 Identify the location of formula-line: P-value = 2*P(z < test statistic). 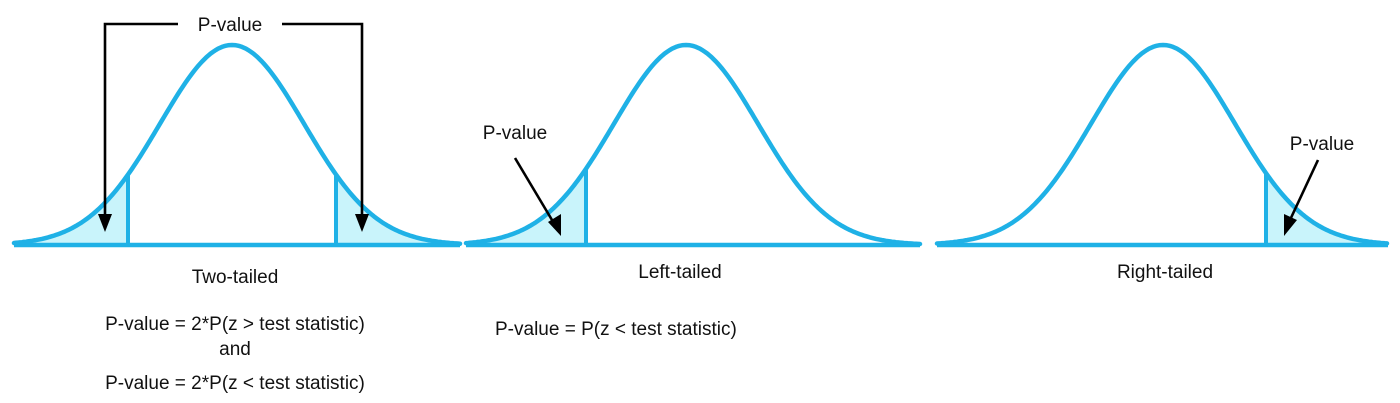
(235, 383).